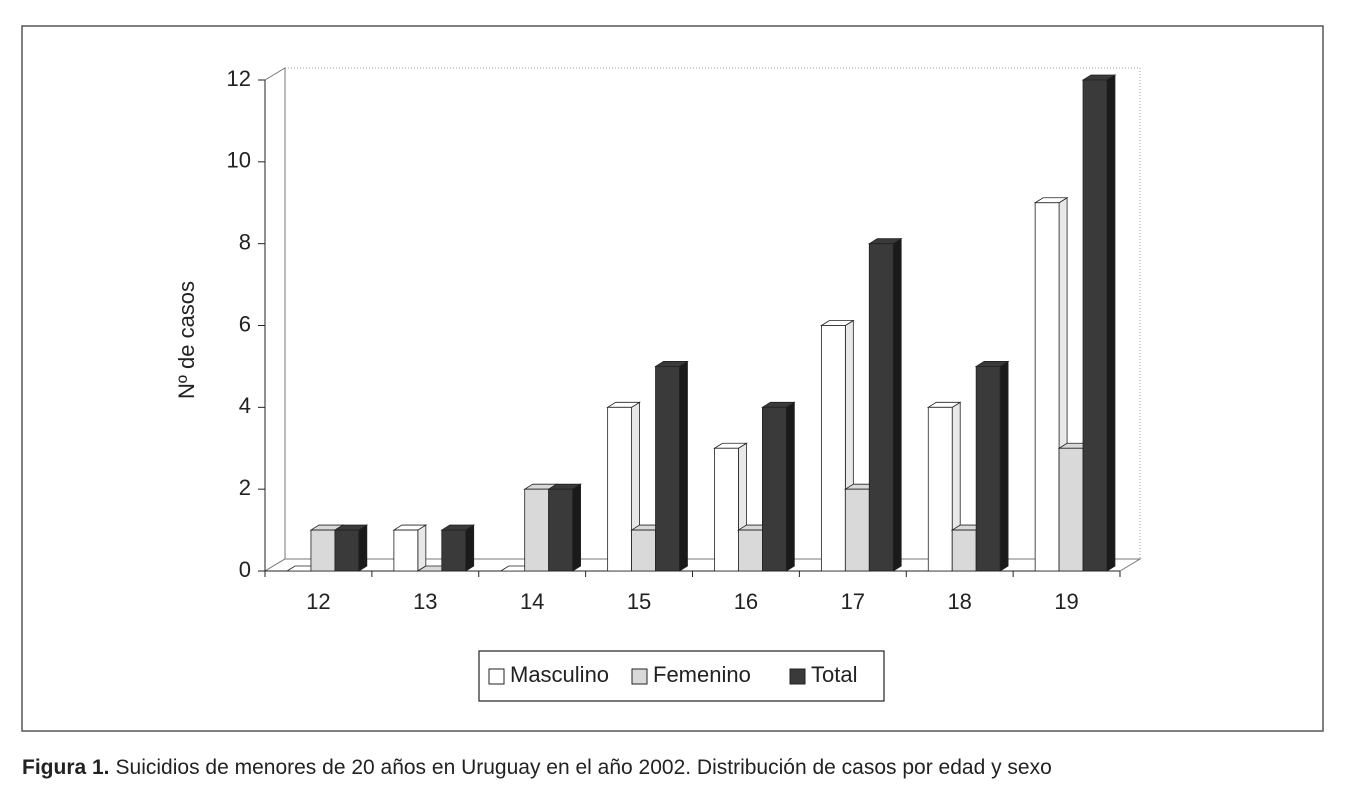 The height and width of the screenshot is (797, 1358). I want to click on legend-label: Masculino, so click(559, 674).